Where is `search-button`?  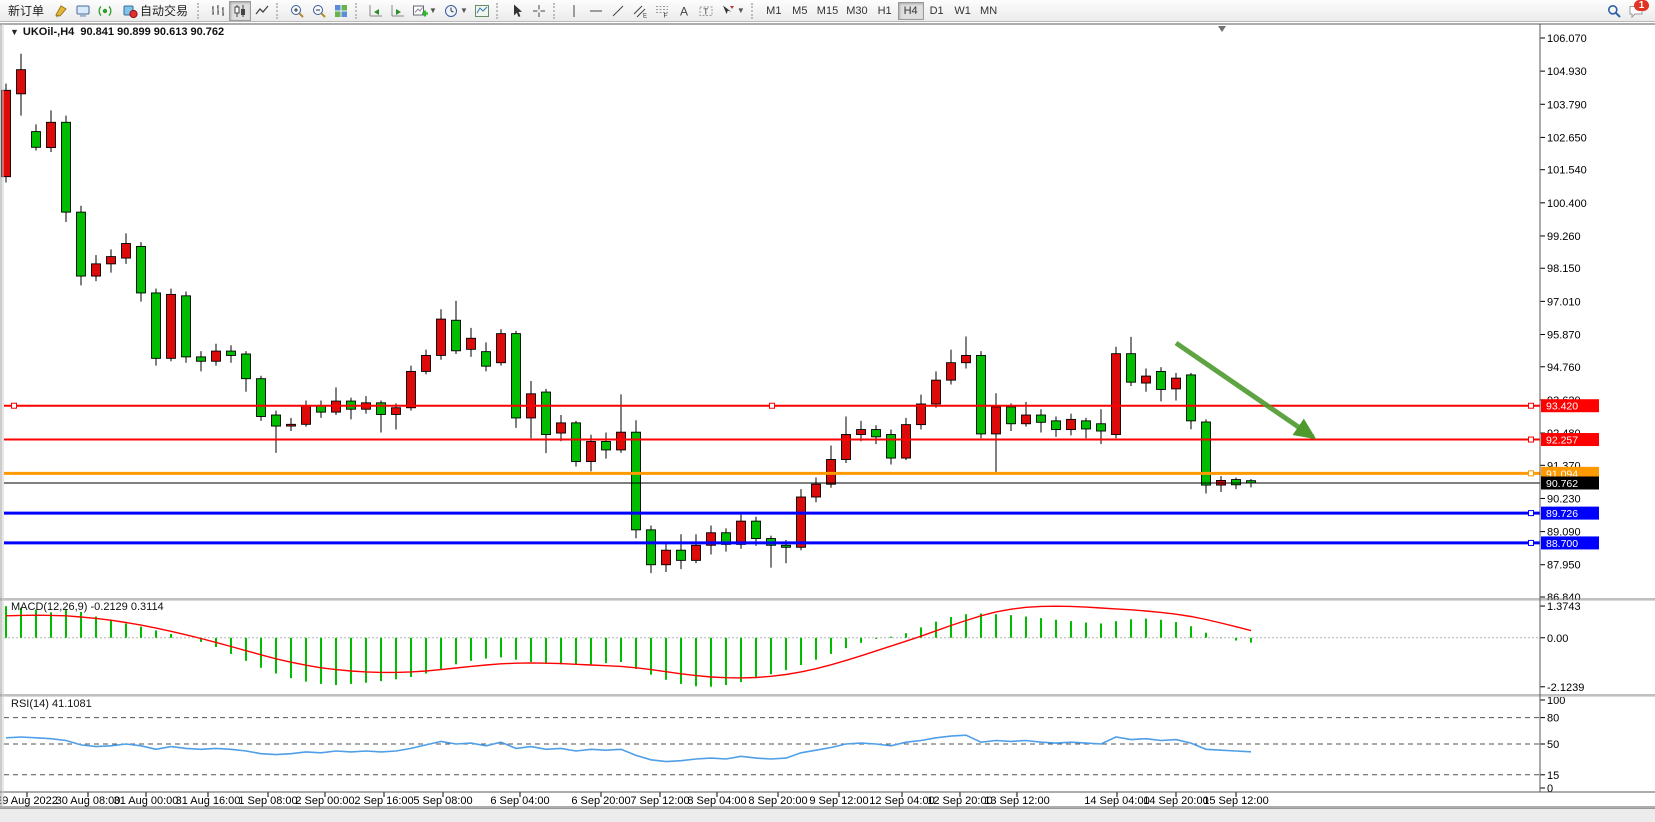 search-button is located at coordinates (1614, 11).